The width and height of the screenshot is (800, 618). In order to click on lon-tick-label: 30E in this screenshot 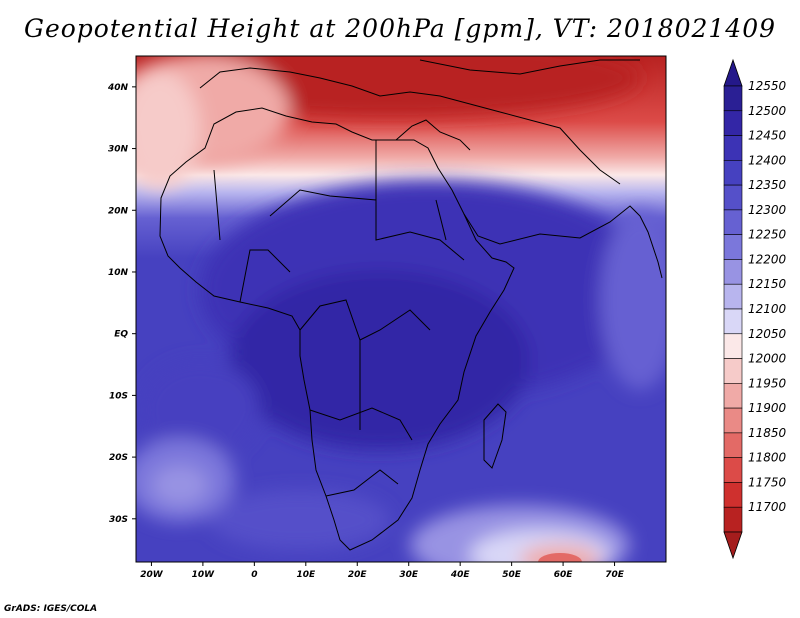, I will do `click(409, 575)`.